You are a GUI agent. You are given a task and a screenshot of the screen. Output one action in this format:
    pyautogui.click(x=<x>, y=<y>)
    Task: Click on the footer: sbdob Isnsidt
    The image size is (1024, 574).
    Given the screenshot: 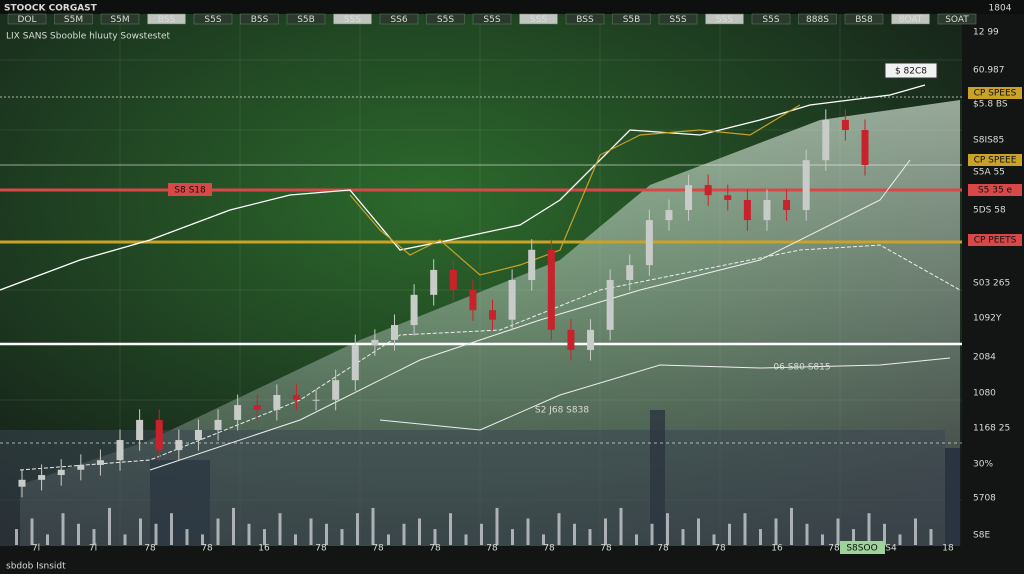 What is the action you would take?
    pyautogui.click(x=36, y=567)
    